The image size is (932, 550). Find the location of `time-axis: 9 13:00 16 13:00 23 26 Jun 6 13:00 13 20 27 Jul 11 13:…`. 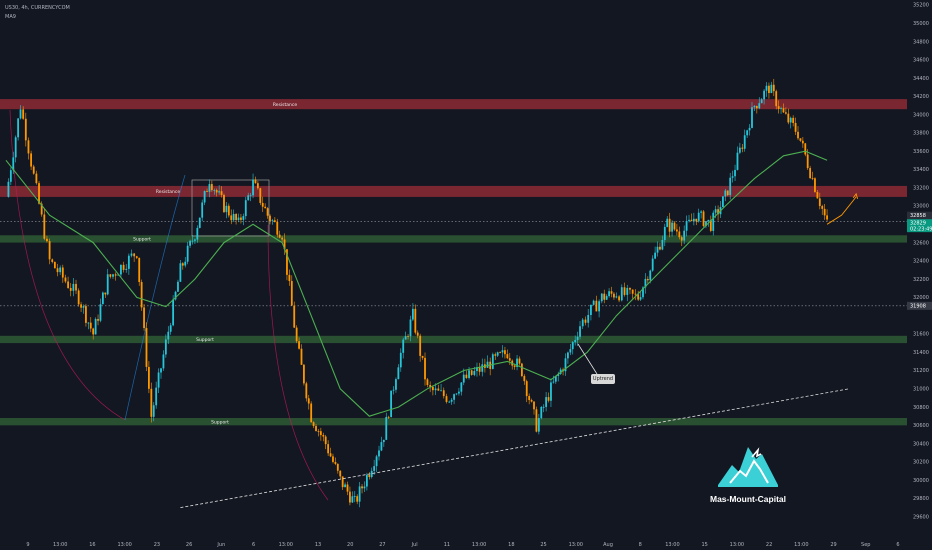

time-axis: 9 13:00 16 13:00 23 26 Jun 6 13:00 13 20 27 Jul 11 13:… is located at coordinates (466, 544).